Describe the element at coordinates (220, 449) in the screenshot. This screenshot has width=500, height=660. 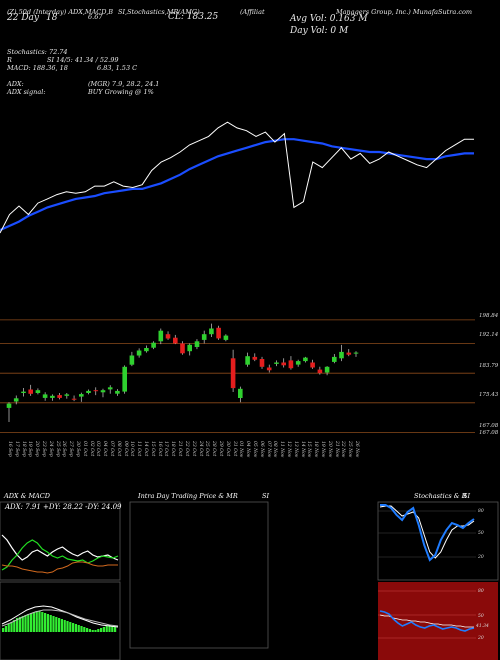
I see `date-tick: 29 Oct` at that location.